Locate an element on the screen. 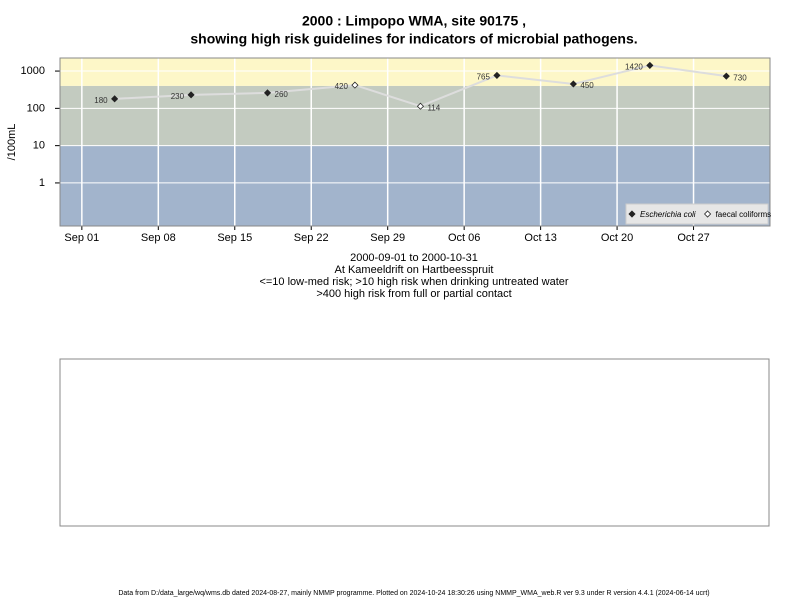 Image resolution: width=800 pixels, height=600 pixels. value-label: 420 is located at coordinates (342, 86).